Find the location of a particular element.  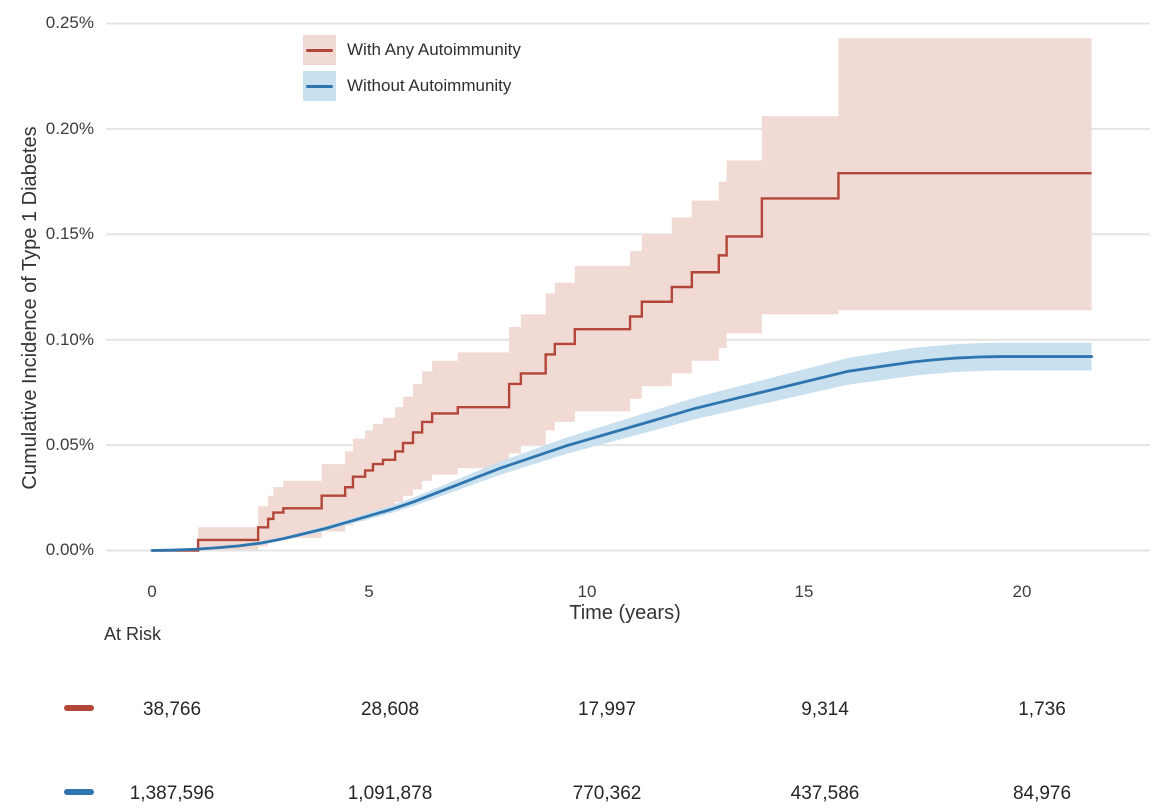

y-tick-label: 0.20% is located at coordinates (69, 128).